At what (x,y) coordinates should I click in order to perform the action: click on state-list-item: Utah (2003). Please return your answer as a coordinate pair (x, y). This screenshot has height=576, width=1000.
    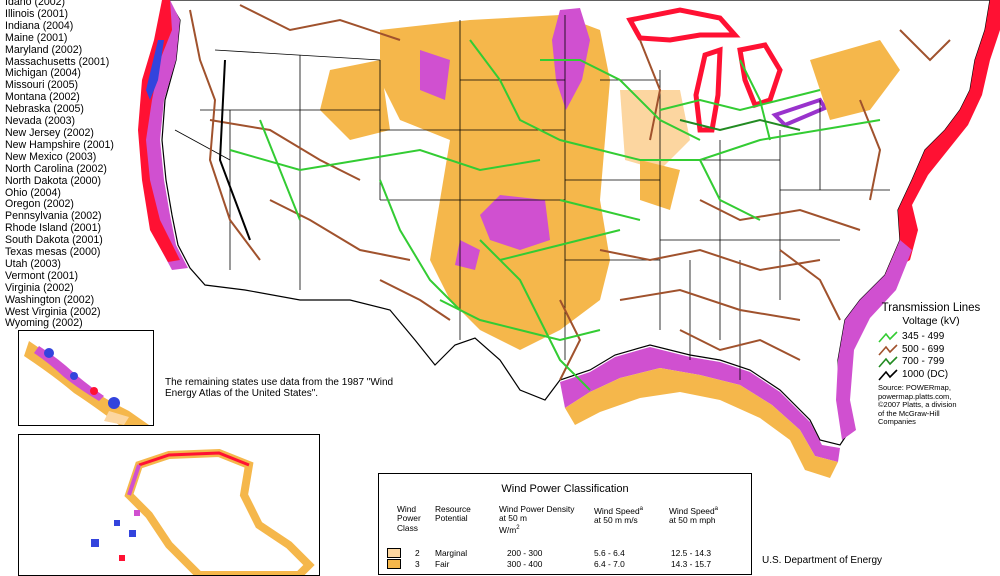
    Looking at the image, I should click on (33, 263).